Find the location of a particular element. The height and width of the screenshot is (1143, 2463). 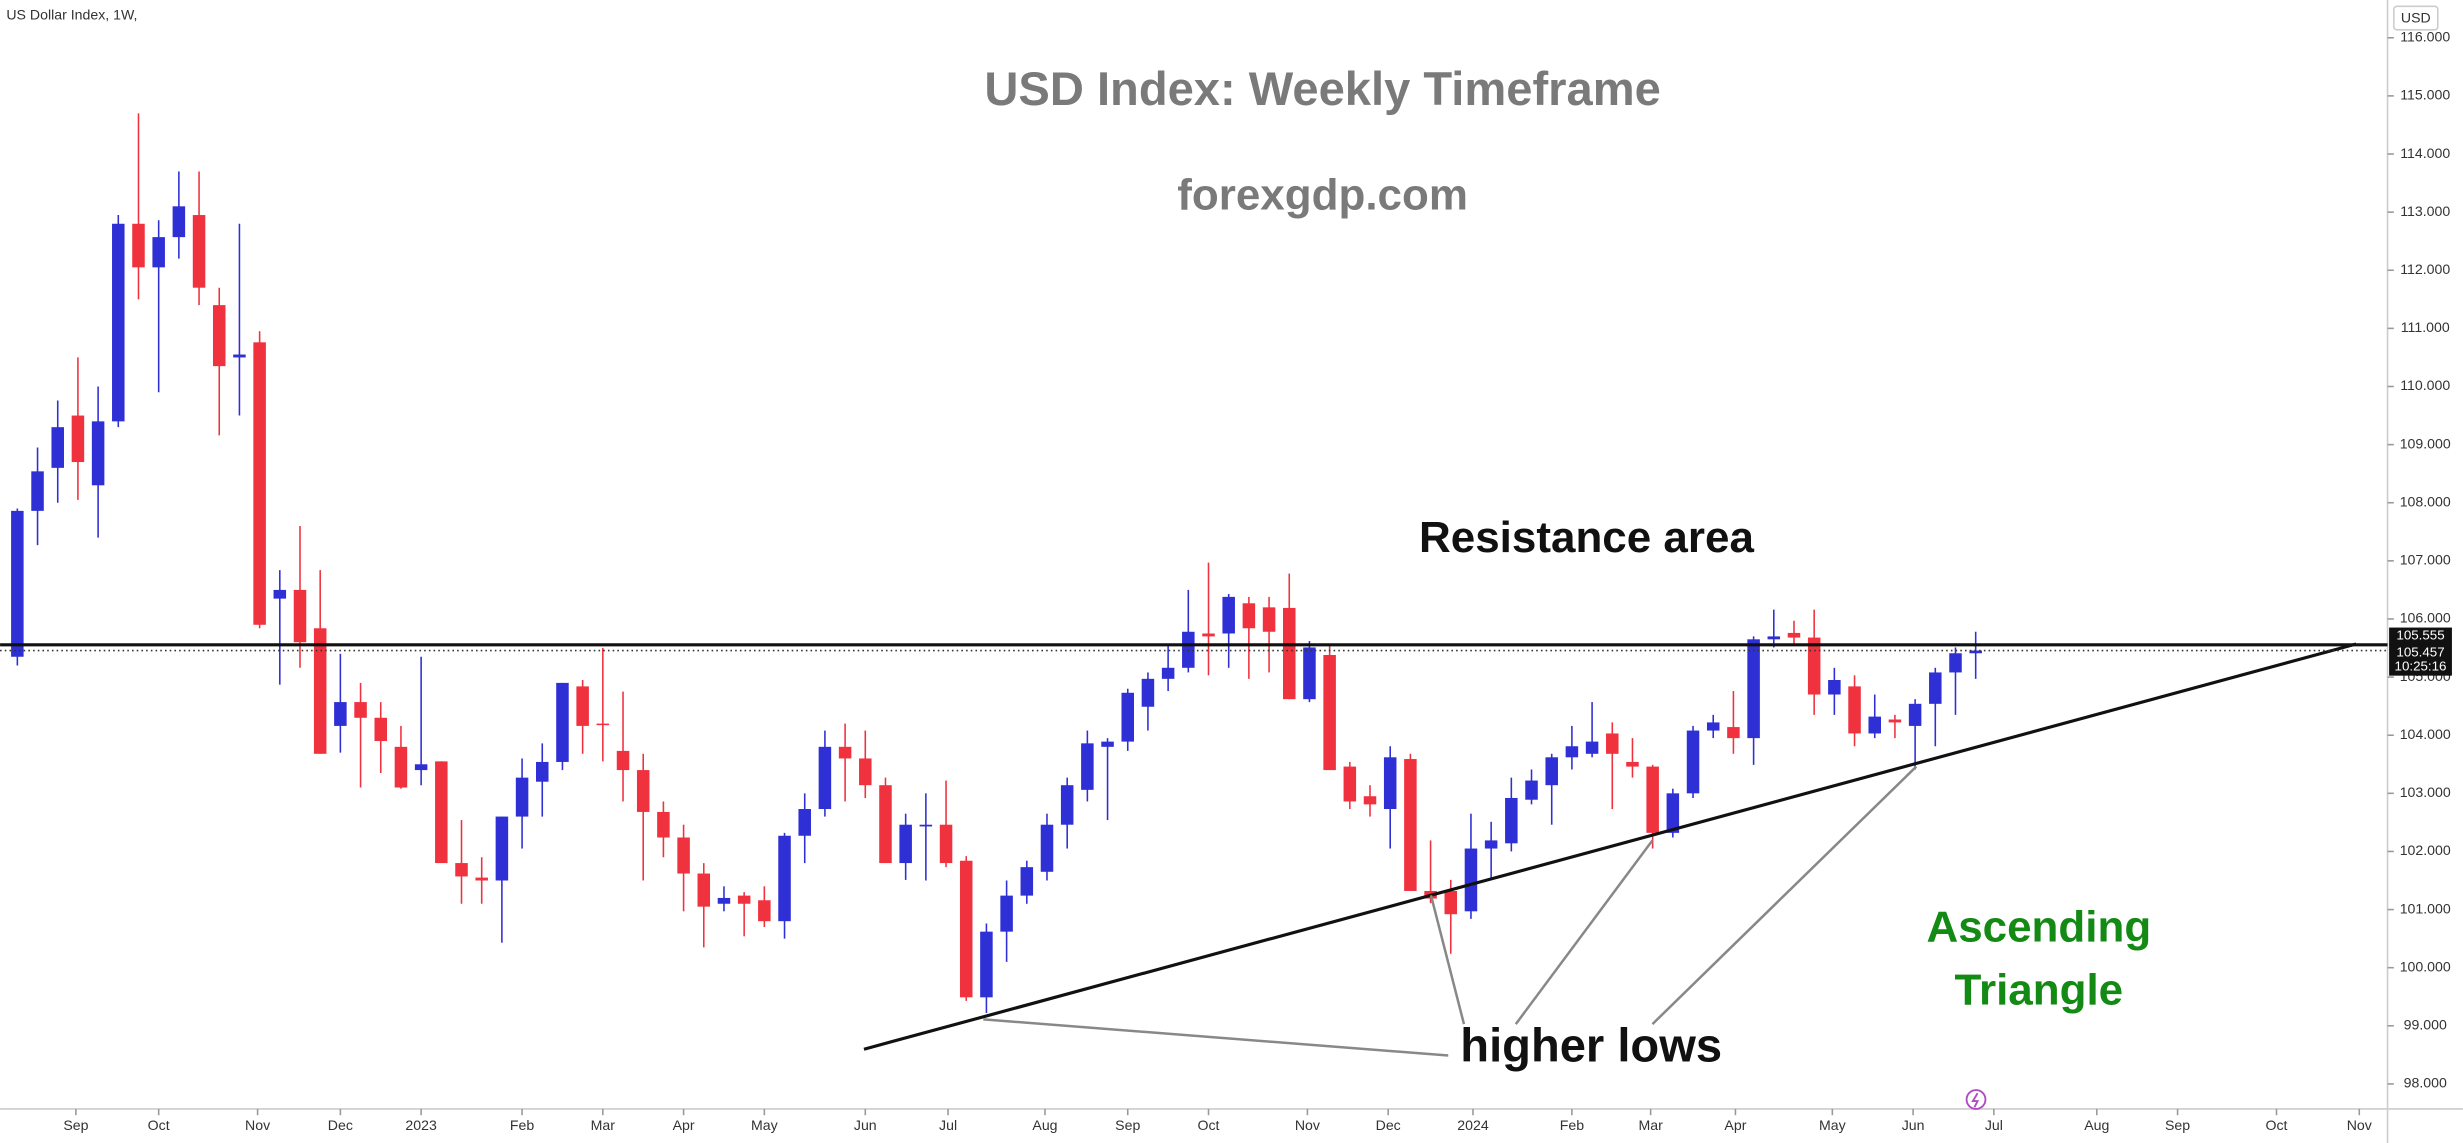

y-tick-label: 114.000 is located at coordinates (2425, 153).